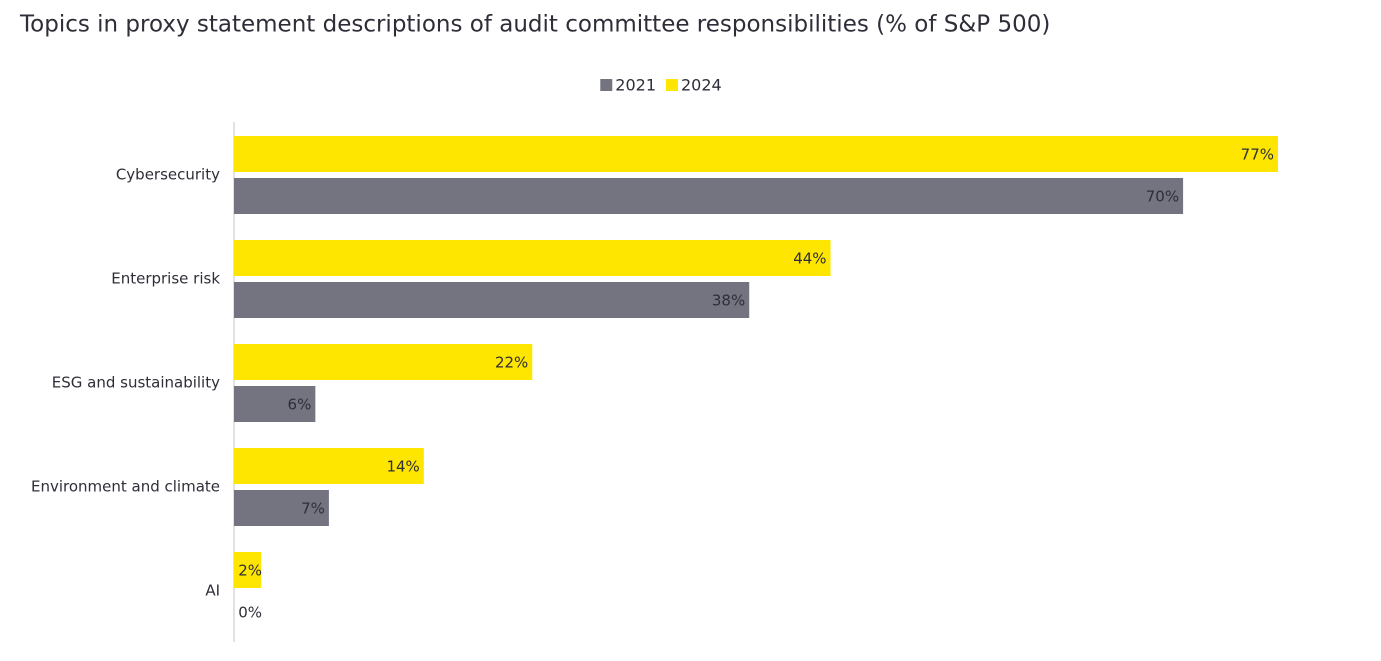 Image resolution: width=1381 pixels, height=661 pixels. Describe the element at coordinates (1257, 155) in the screenshot. I see `data-label: 77%` at that location.